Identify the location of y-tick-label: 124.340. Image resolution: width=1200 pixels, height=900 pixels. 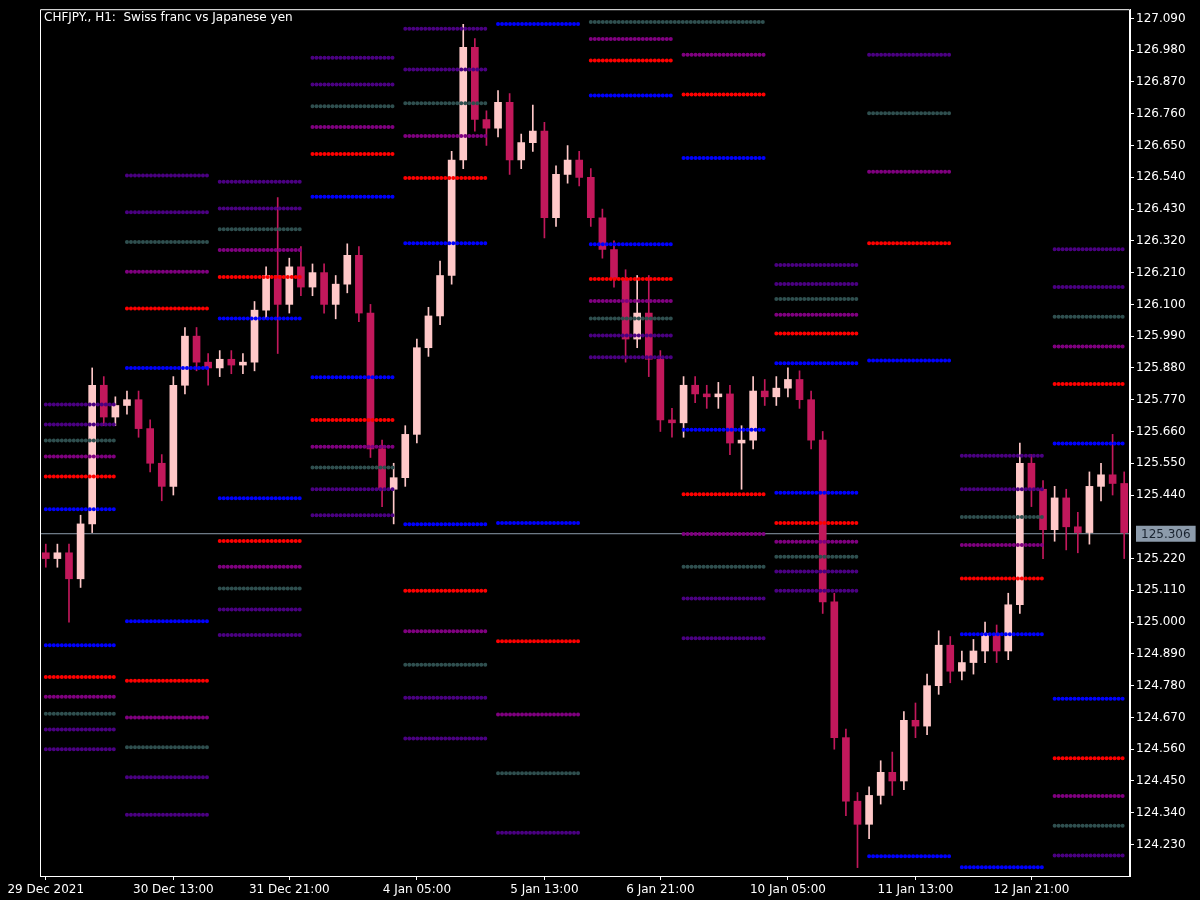
(1161, 811).